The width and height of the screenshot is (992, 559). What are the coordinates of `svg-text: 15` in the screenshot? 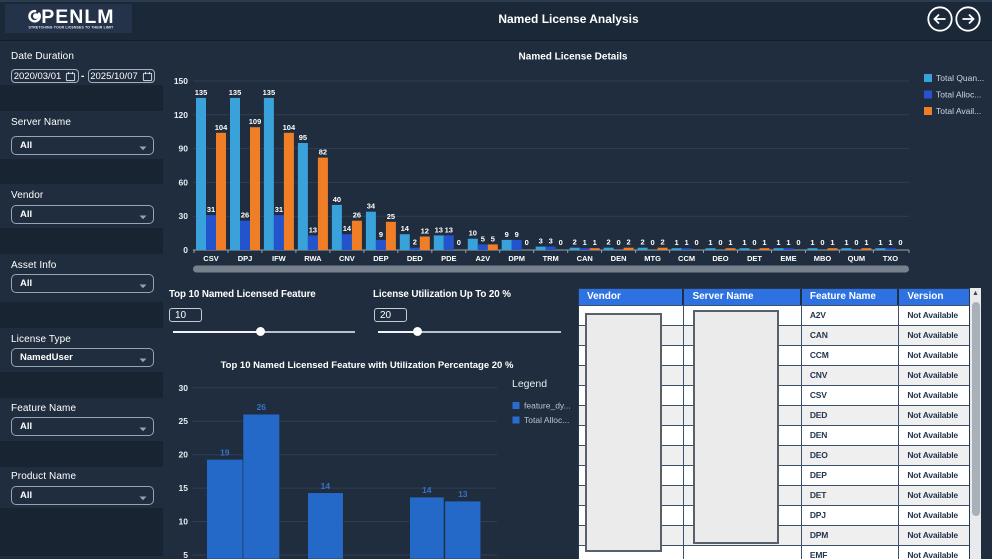 It's located at (184, 488).